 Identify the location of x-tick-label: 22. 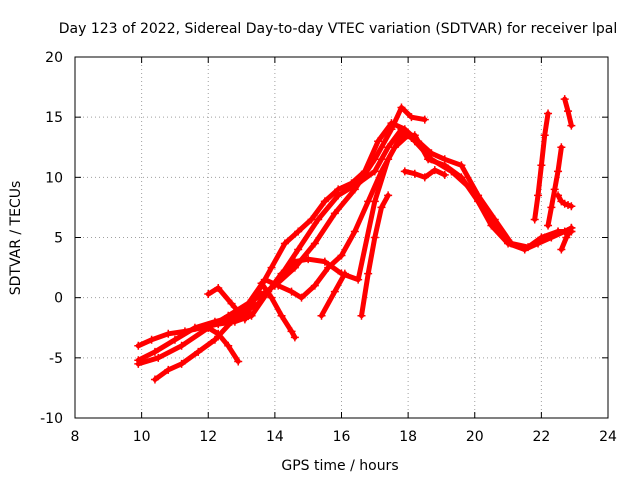
(541, 437).